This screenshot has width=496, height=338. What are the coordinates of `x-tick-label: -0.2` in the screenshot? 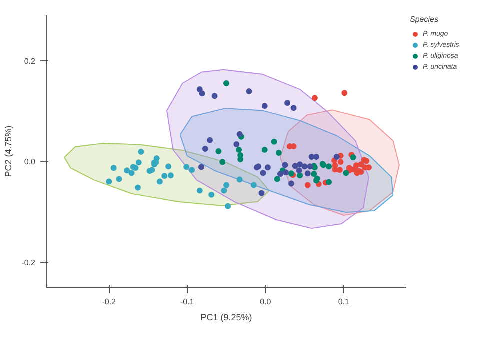 It's located at (109, 302).